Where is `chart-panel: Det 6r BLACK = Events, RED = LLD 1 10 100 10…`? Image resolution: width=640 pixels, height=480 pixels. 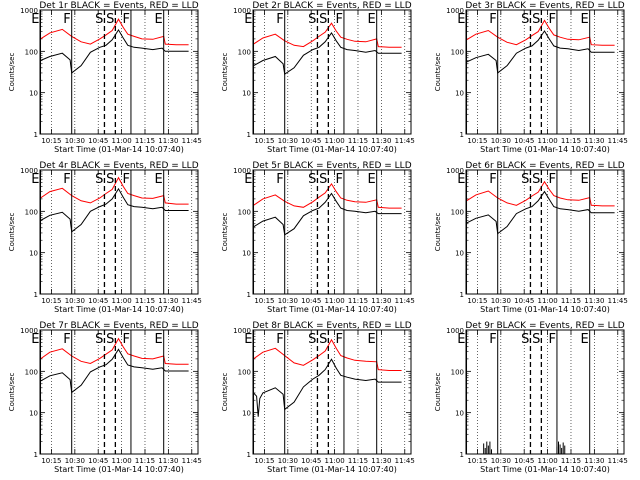
chart-panel: Det 6r BLACK = Events, RED = LLD 1 10 100 10… is located at coordinates (531, 237).